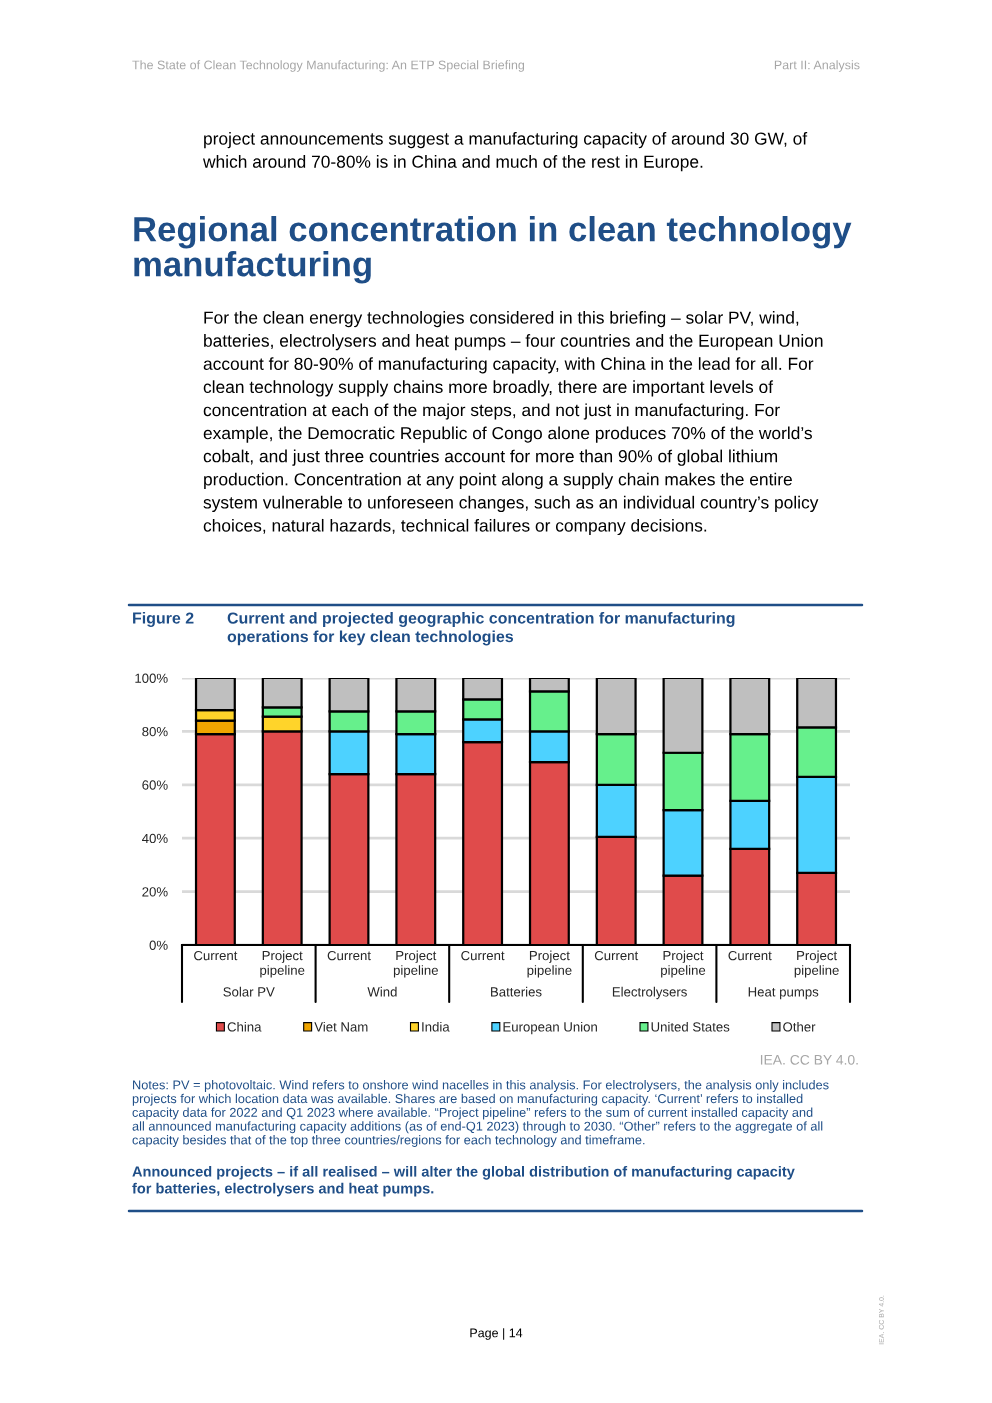 The height and width of the screenshot is (1403, 992). Describe the element at coordinates (799, 1026) in the screenshot. I see `legend-label: Other` at that location.